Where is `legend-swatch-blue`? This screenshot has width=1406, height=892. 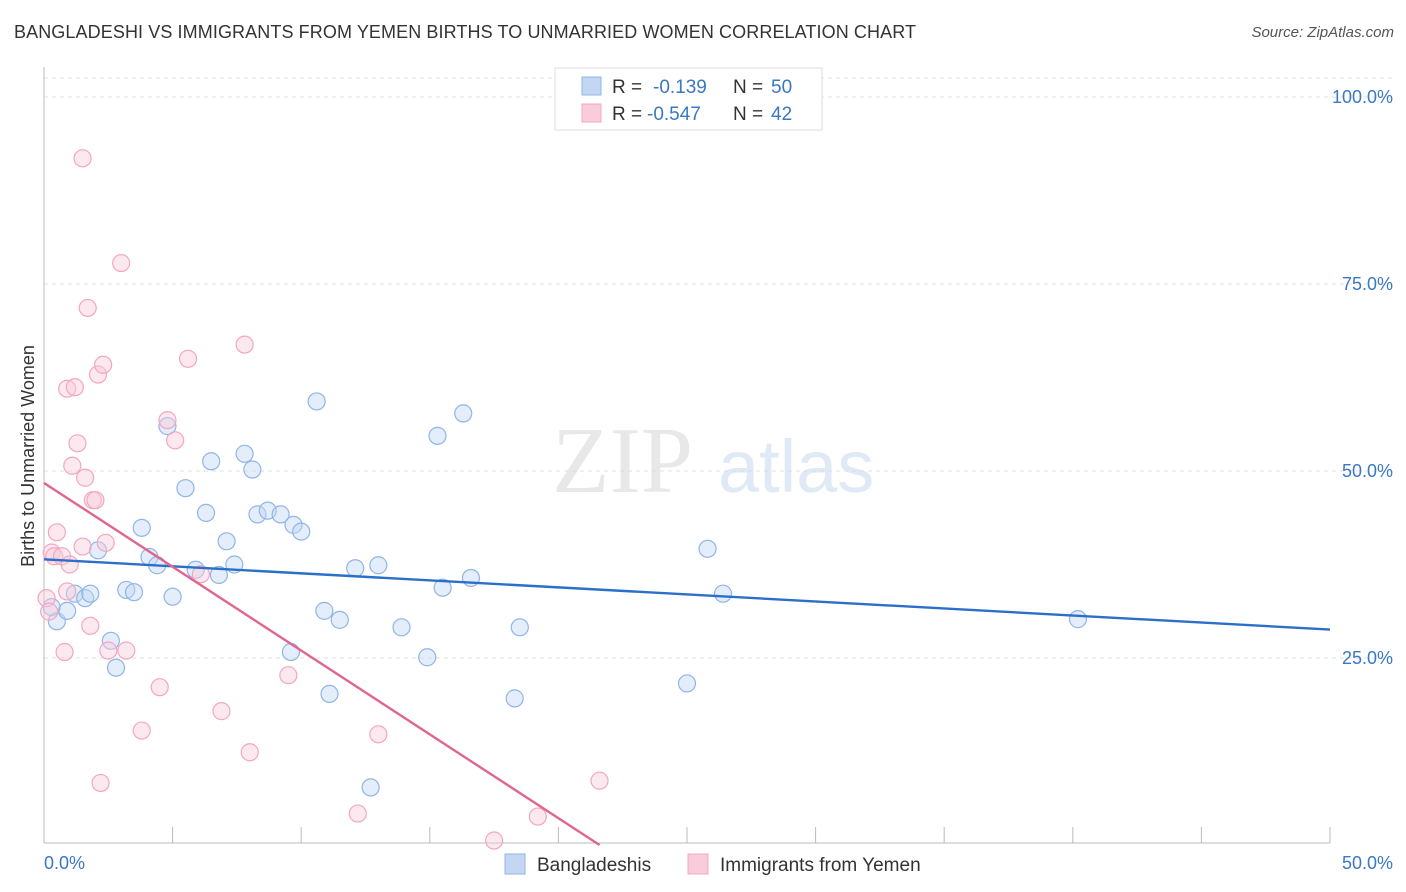 legend-swatch-blue is located at coordinates (591, 86).